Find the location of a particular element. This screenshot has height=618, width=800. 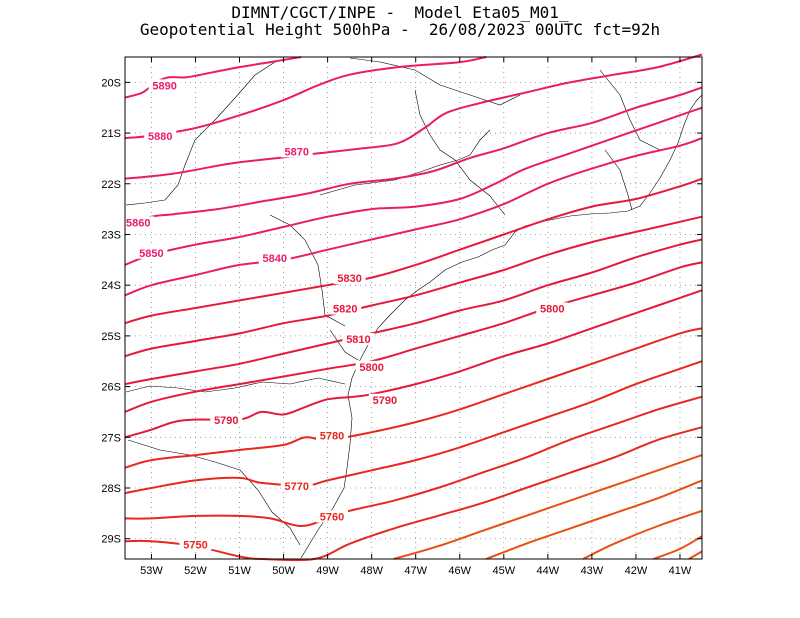

lat-tick-label: 26S is located at coordinates (111, 388).